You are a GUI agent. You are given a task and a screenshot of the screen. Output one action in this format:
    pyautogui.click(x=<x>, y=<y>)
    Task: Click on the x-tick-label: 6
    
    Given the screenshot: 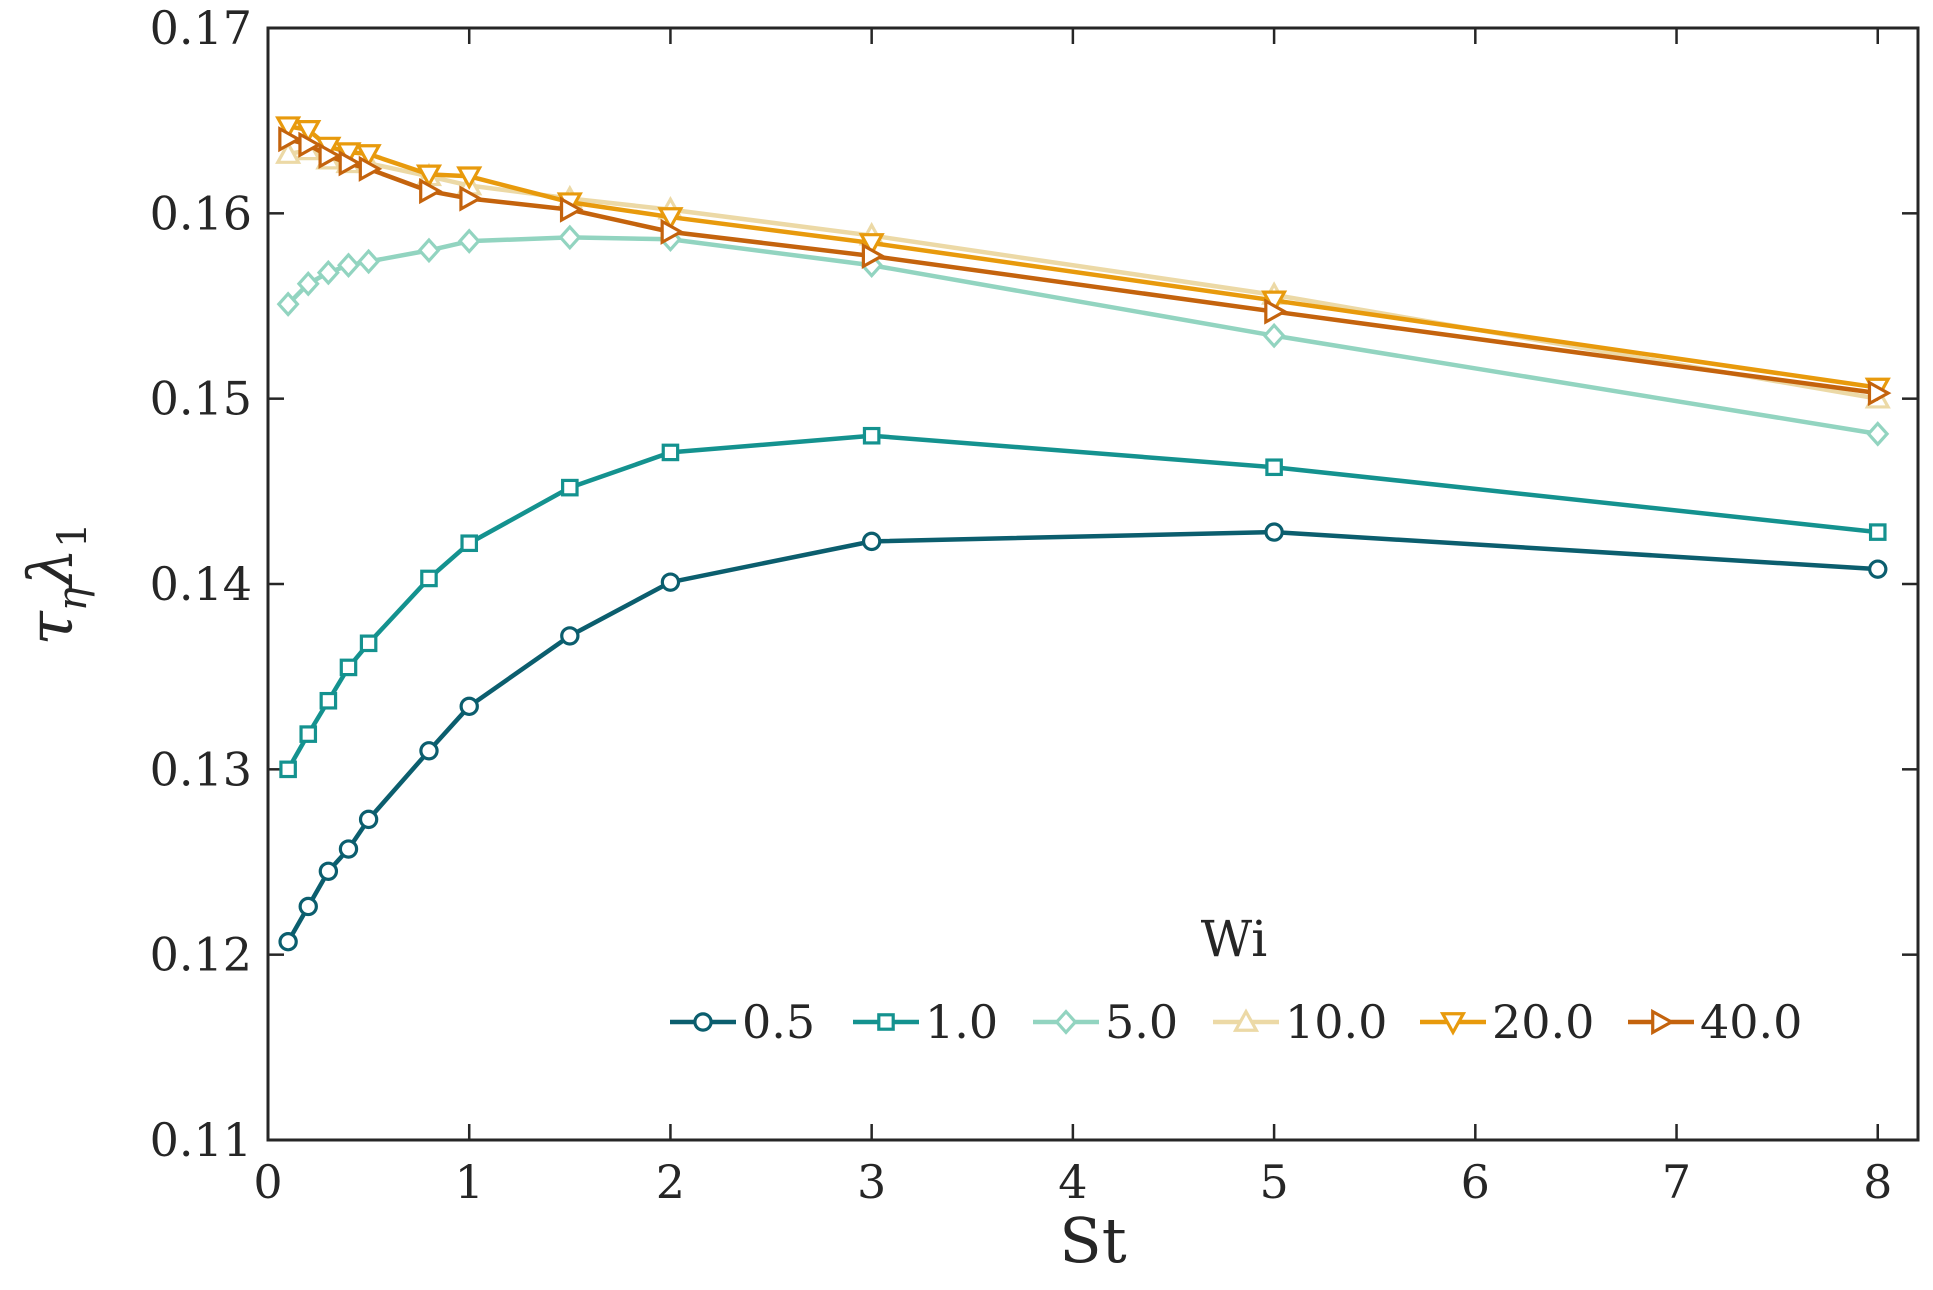 What is the action you would take?
    pyautogui.click(x=1475, y=1182)
    